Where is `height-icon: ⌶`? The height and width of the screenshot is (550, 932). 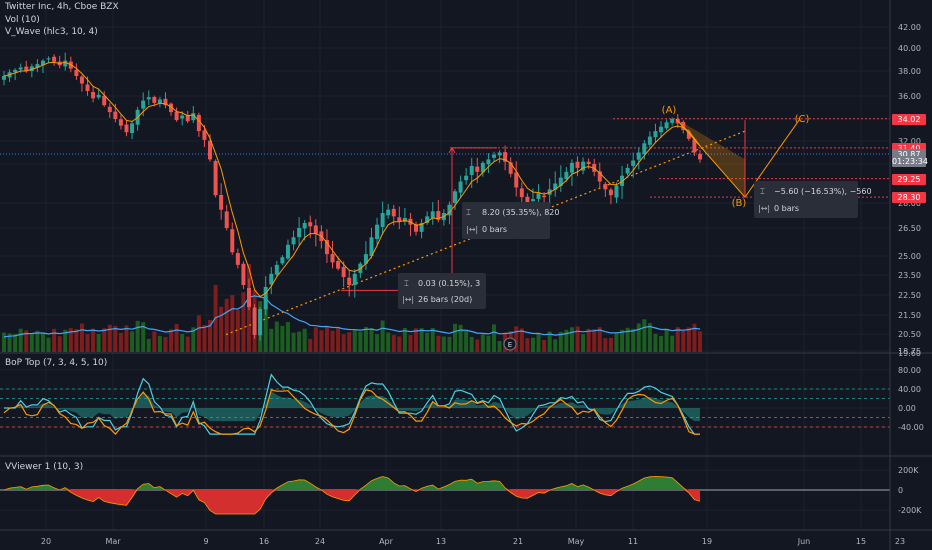
height-icon: ⌶ is located at coordinates (406, 283).